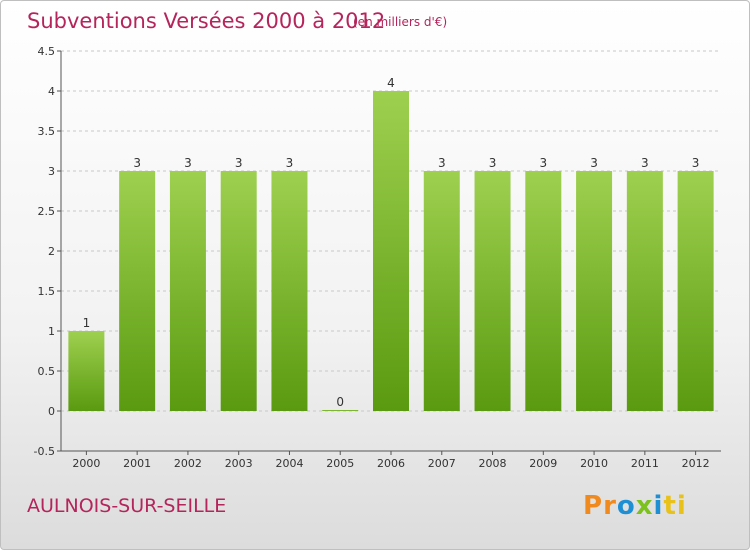 Image resolution: width=750 pixels, height=550 pixels. What do you see at coordinates (87, 323) in the screenshot?
I see `data-label: 1` at bounding box center [87, 323].